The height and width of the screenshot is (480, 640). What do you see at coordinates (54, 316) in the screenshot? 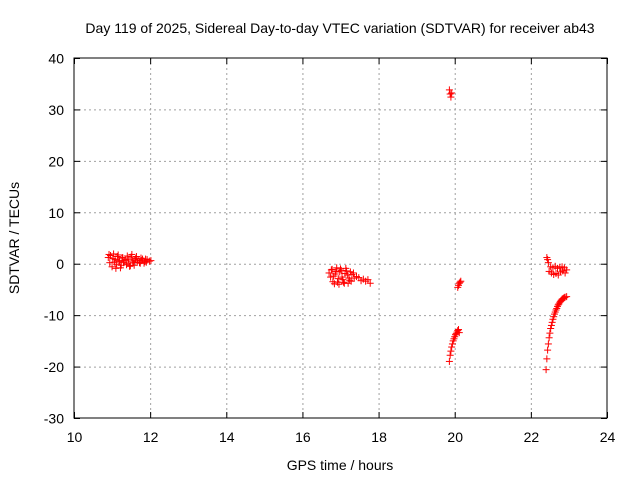
I see `y-tick-label: -10` at bounding box center [54, 316].